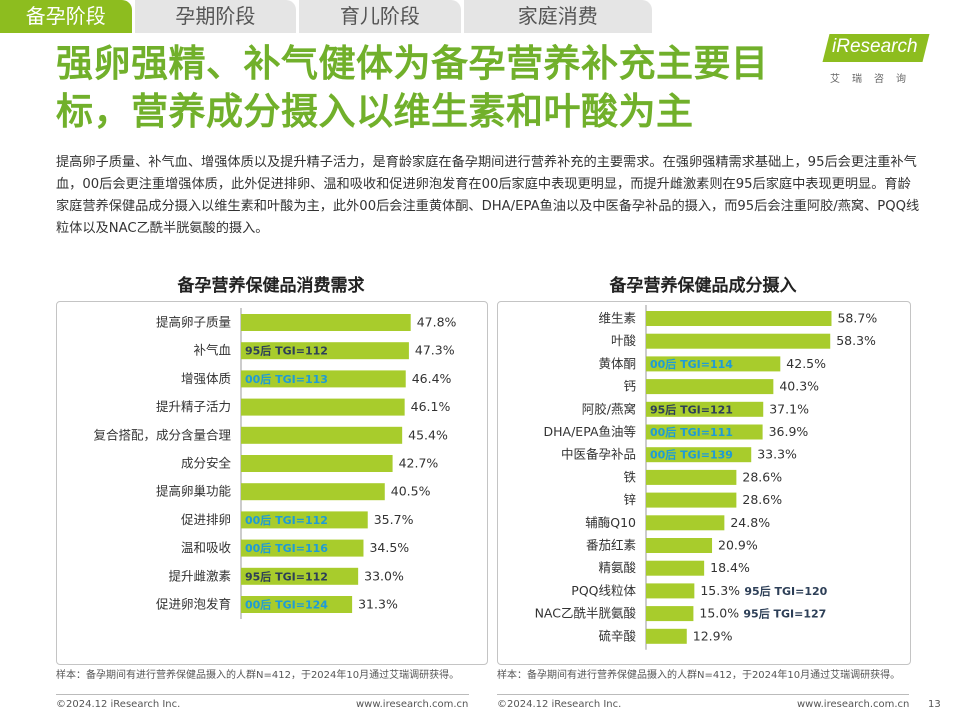 Image resolution: width=960 pixels, height=720 pixels. What do you see at coordinates (380, 16) in the screenshot?
I see `tab-parenting: 育儿阶段` at bounding box center [380, 16].